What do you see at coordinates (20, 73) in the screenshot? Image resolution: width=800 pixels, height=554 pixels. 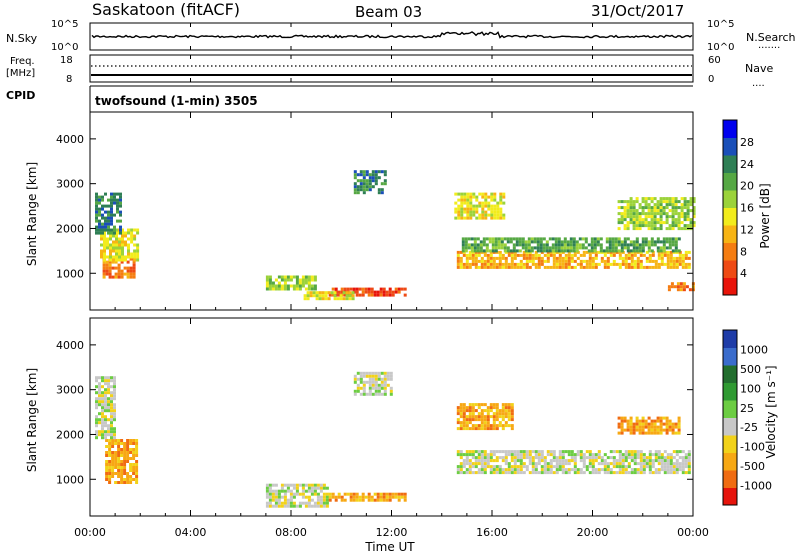 I see `freq-unit: [MHz]` at bounding box center [20, 73].